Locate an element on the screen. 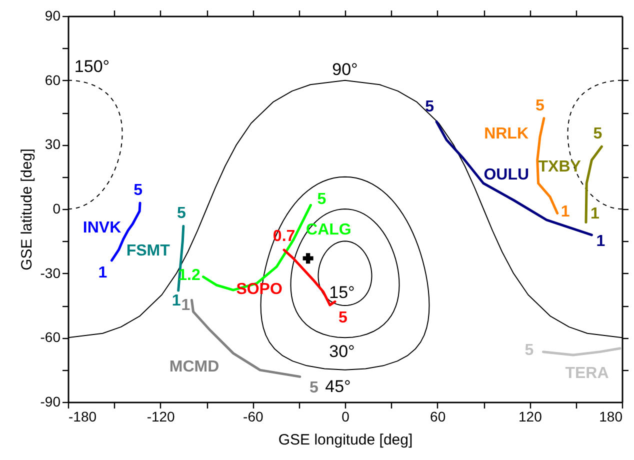 The height and width of the screenshot is (460, 634). series-label: OULU is located at coordinates (507, 175).